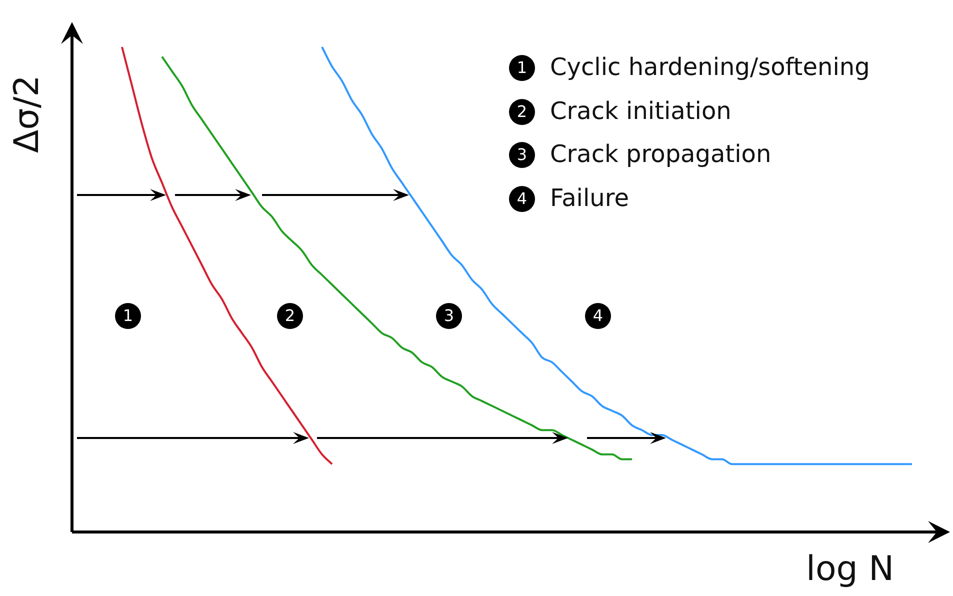 The image size is (953, 596). Describe the element at coordinates (641, 110) in the screenshot. I see `annotation: Crack initiation` at that location.